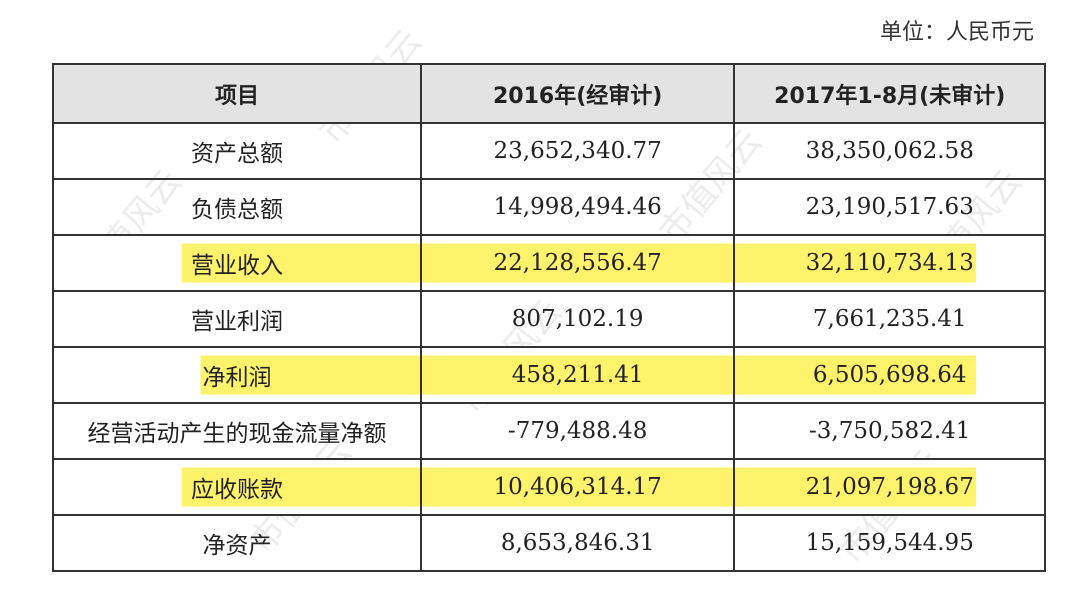 The height and width of the screenshot is (614, 1080). Describe the element at coordinates (237, 319) in the screenshot. I see `row-label: 营业利润` at that location.